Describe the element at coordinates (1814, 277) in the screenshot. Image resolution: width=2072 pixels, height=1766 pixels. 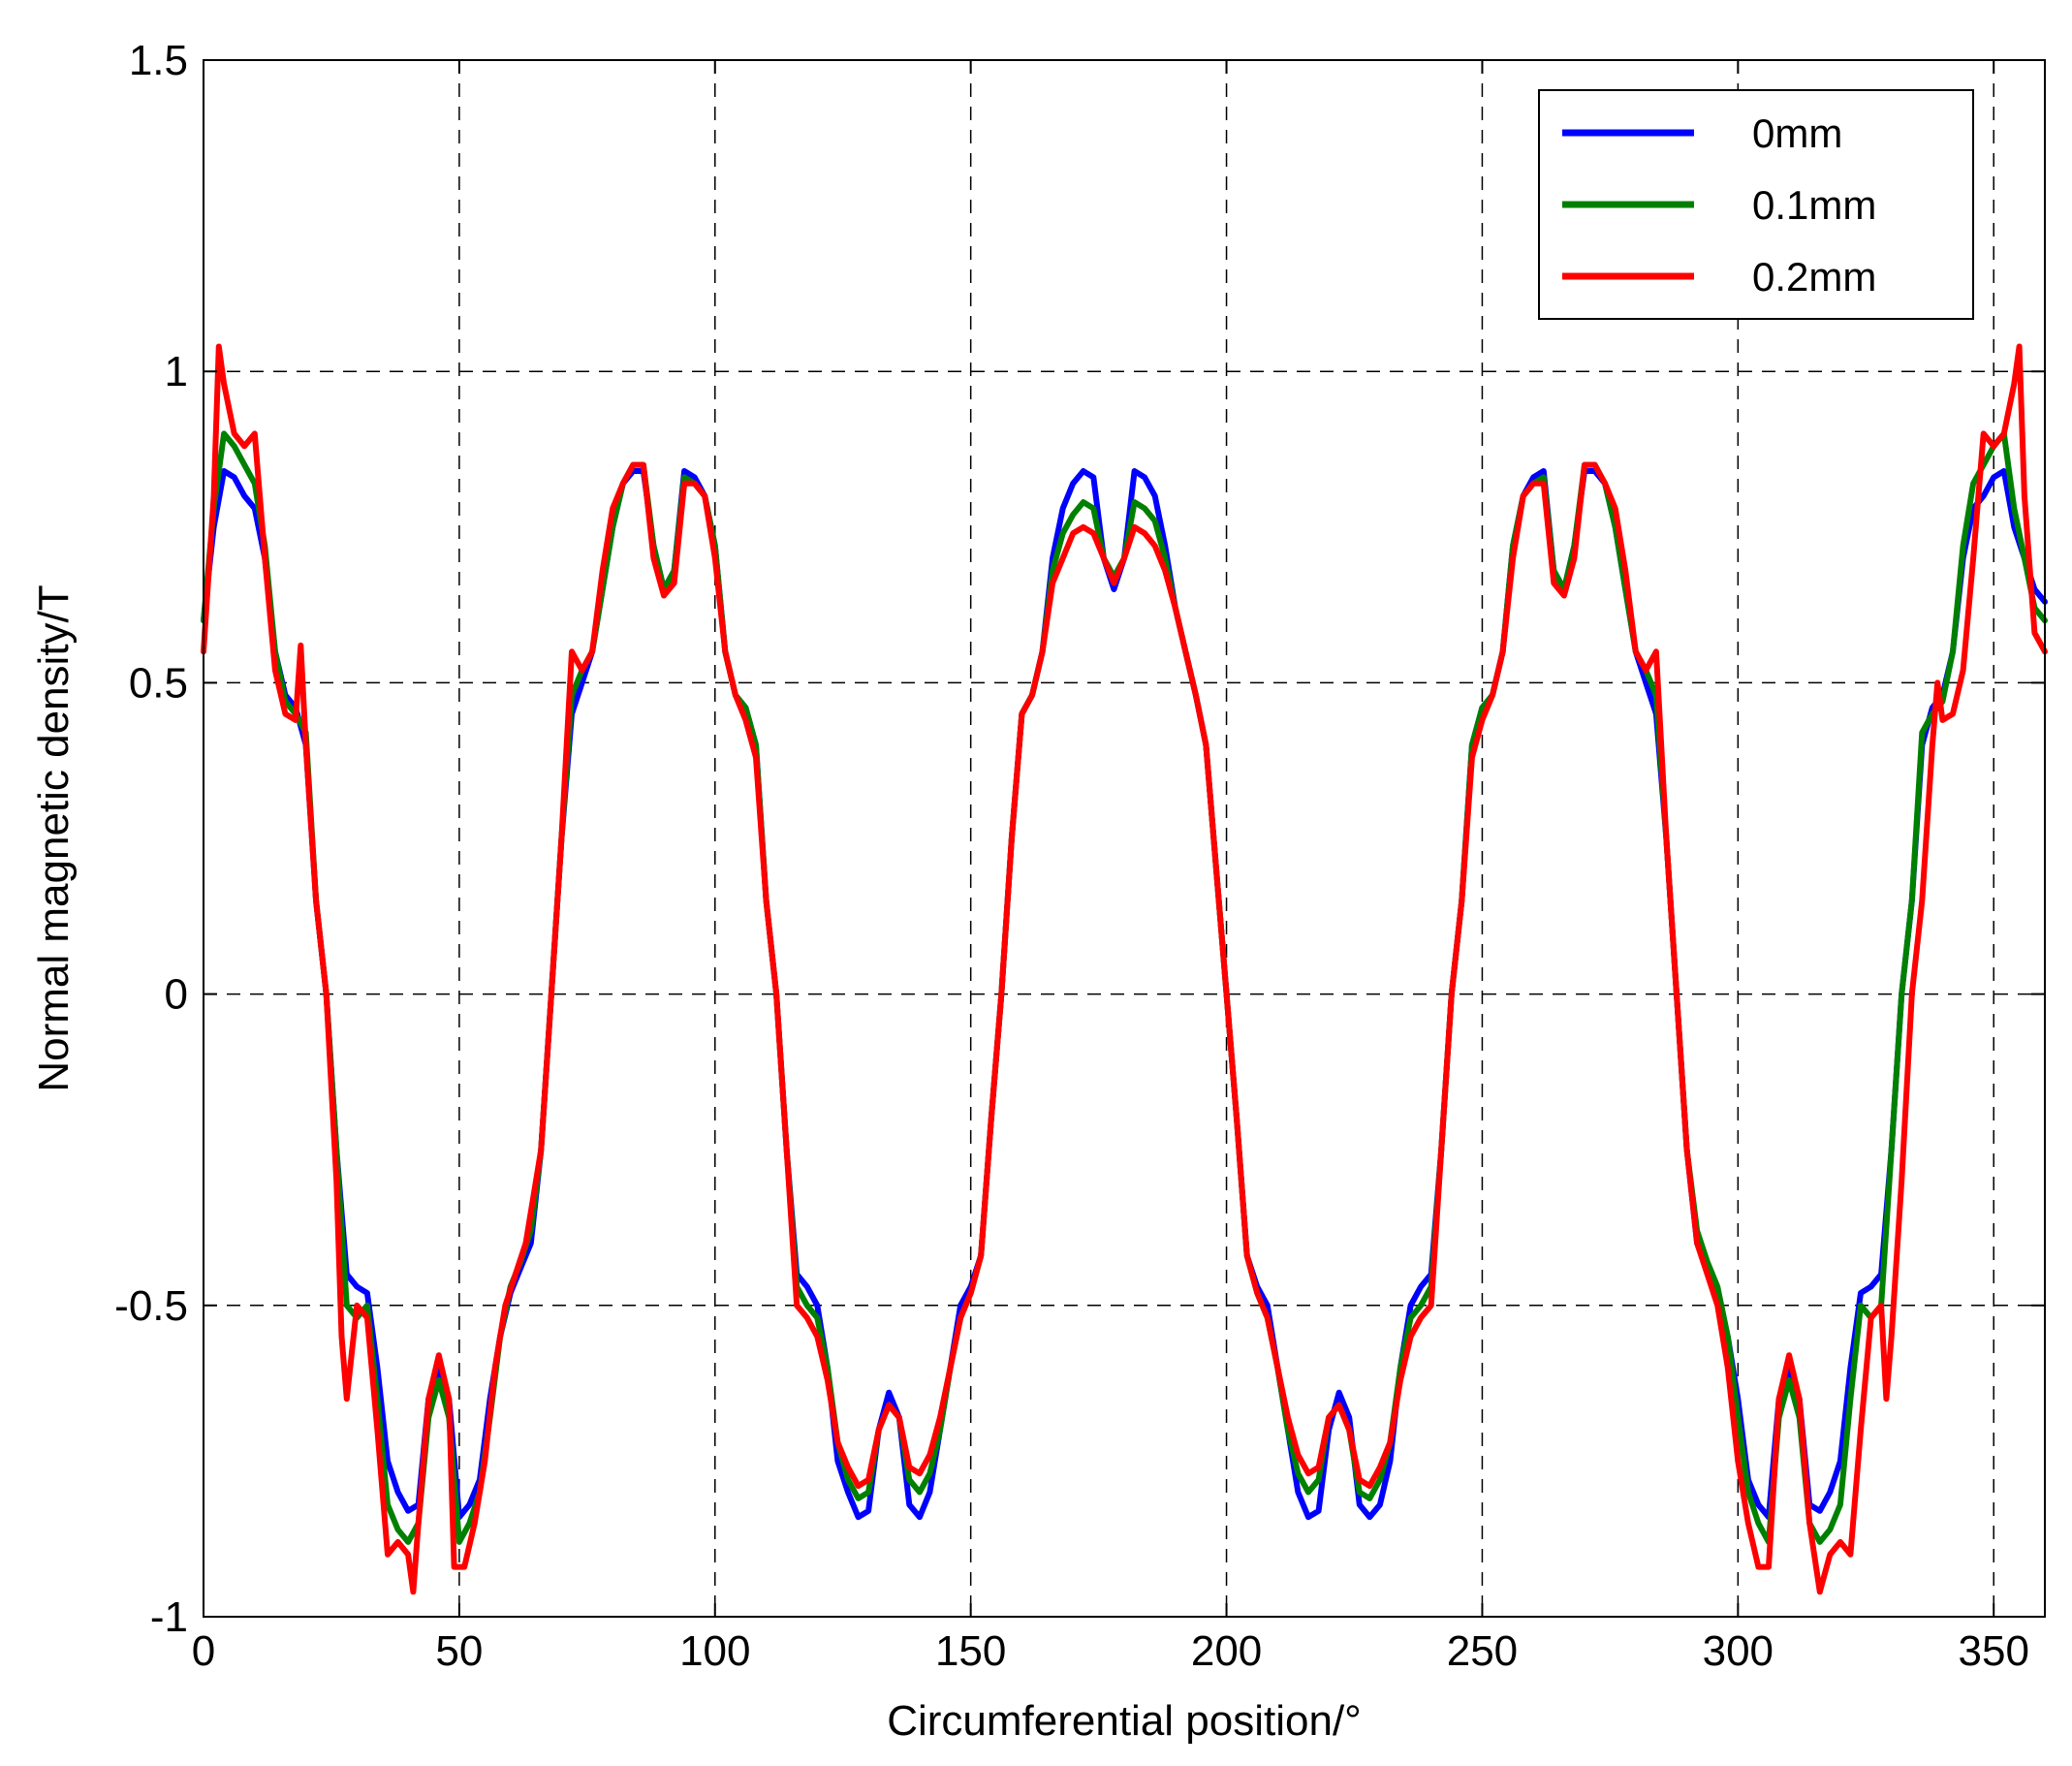
I see `legend-label-2: 0.2mm` at that location.